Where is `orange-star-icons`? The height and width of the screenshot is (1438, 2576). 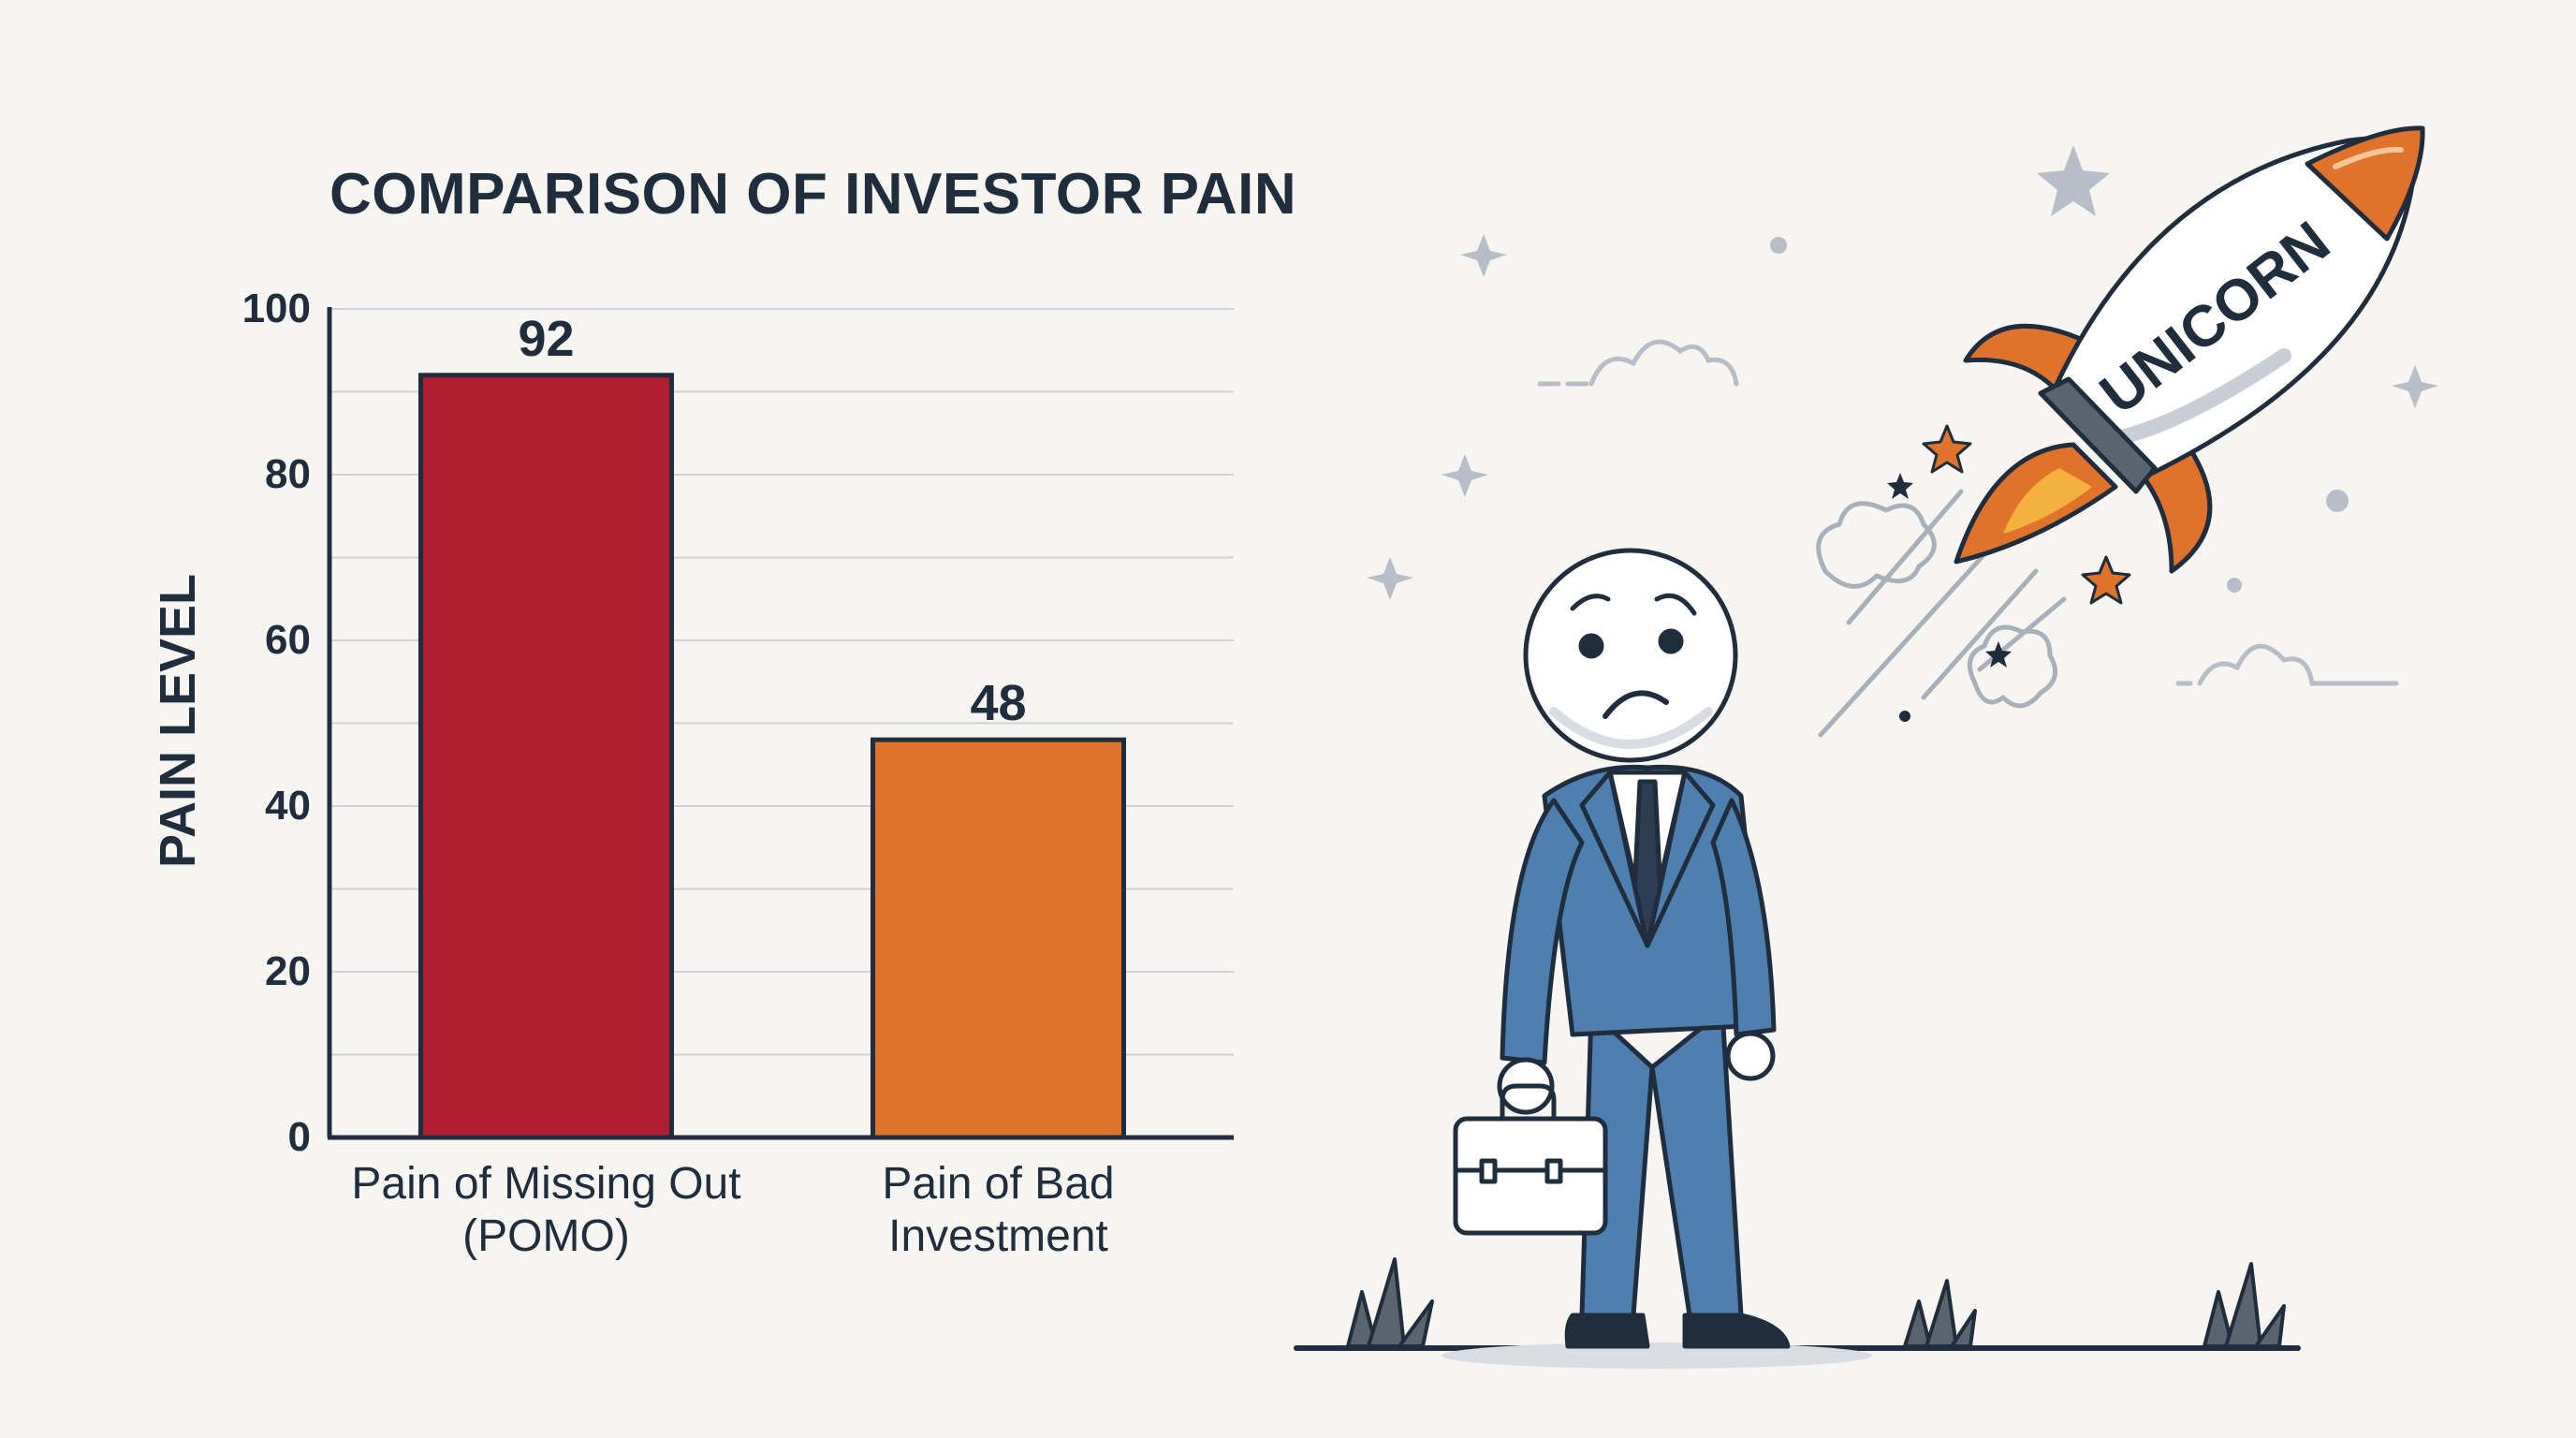 orange-star-icons is located at coordinates (2026, 514).